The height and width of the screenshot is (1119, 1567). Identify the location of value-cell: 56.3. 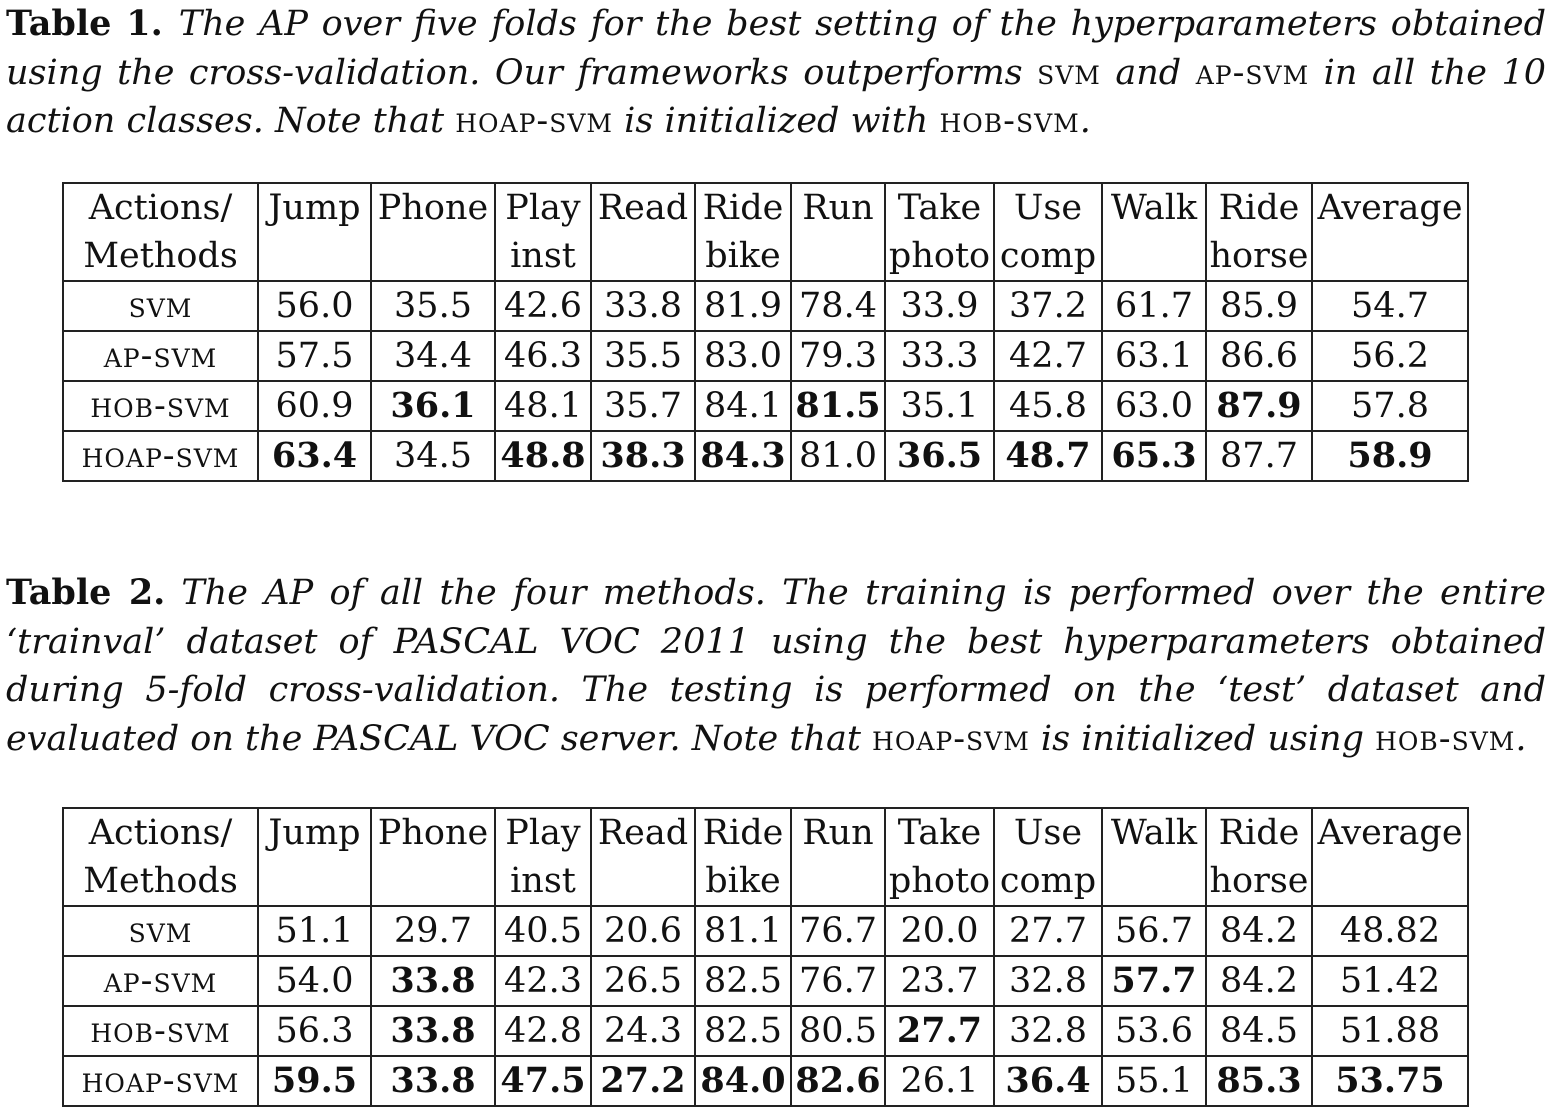
(314, 1031).